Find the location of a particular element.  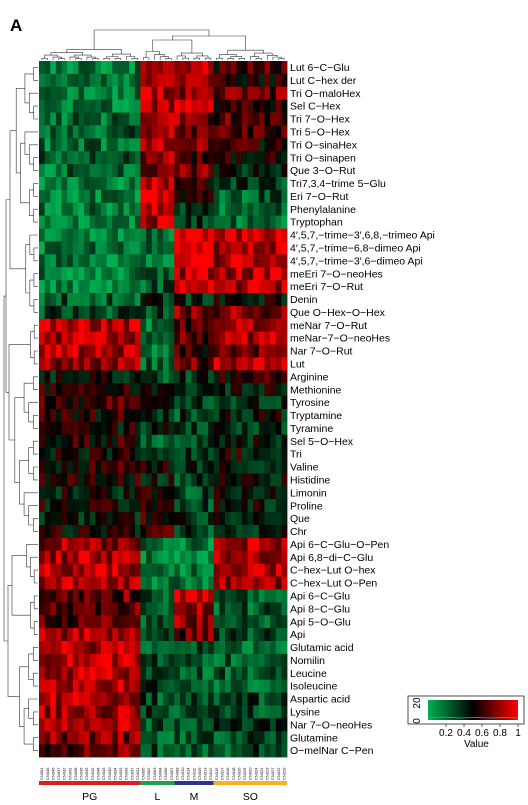

column-dendrogram-branch is located at coordinates (61, 59).